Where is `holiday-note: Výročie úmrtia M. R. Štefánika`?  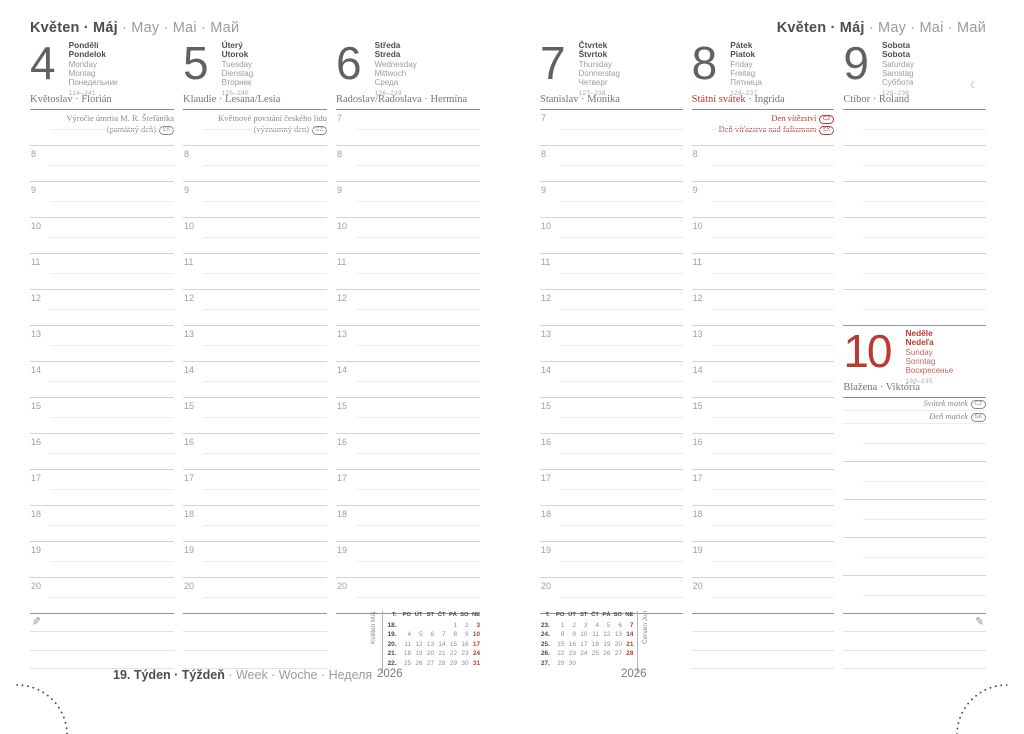
holiday-note: Výročie úmrtia M. R. Štefánika is located at coordinates (120, 118).